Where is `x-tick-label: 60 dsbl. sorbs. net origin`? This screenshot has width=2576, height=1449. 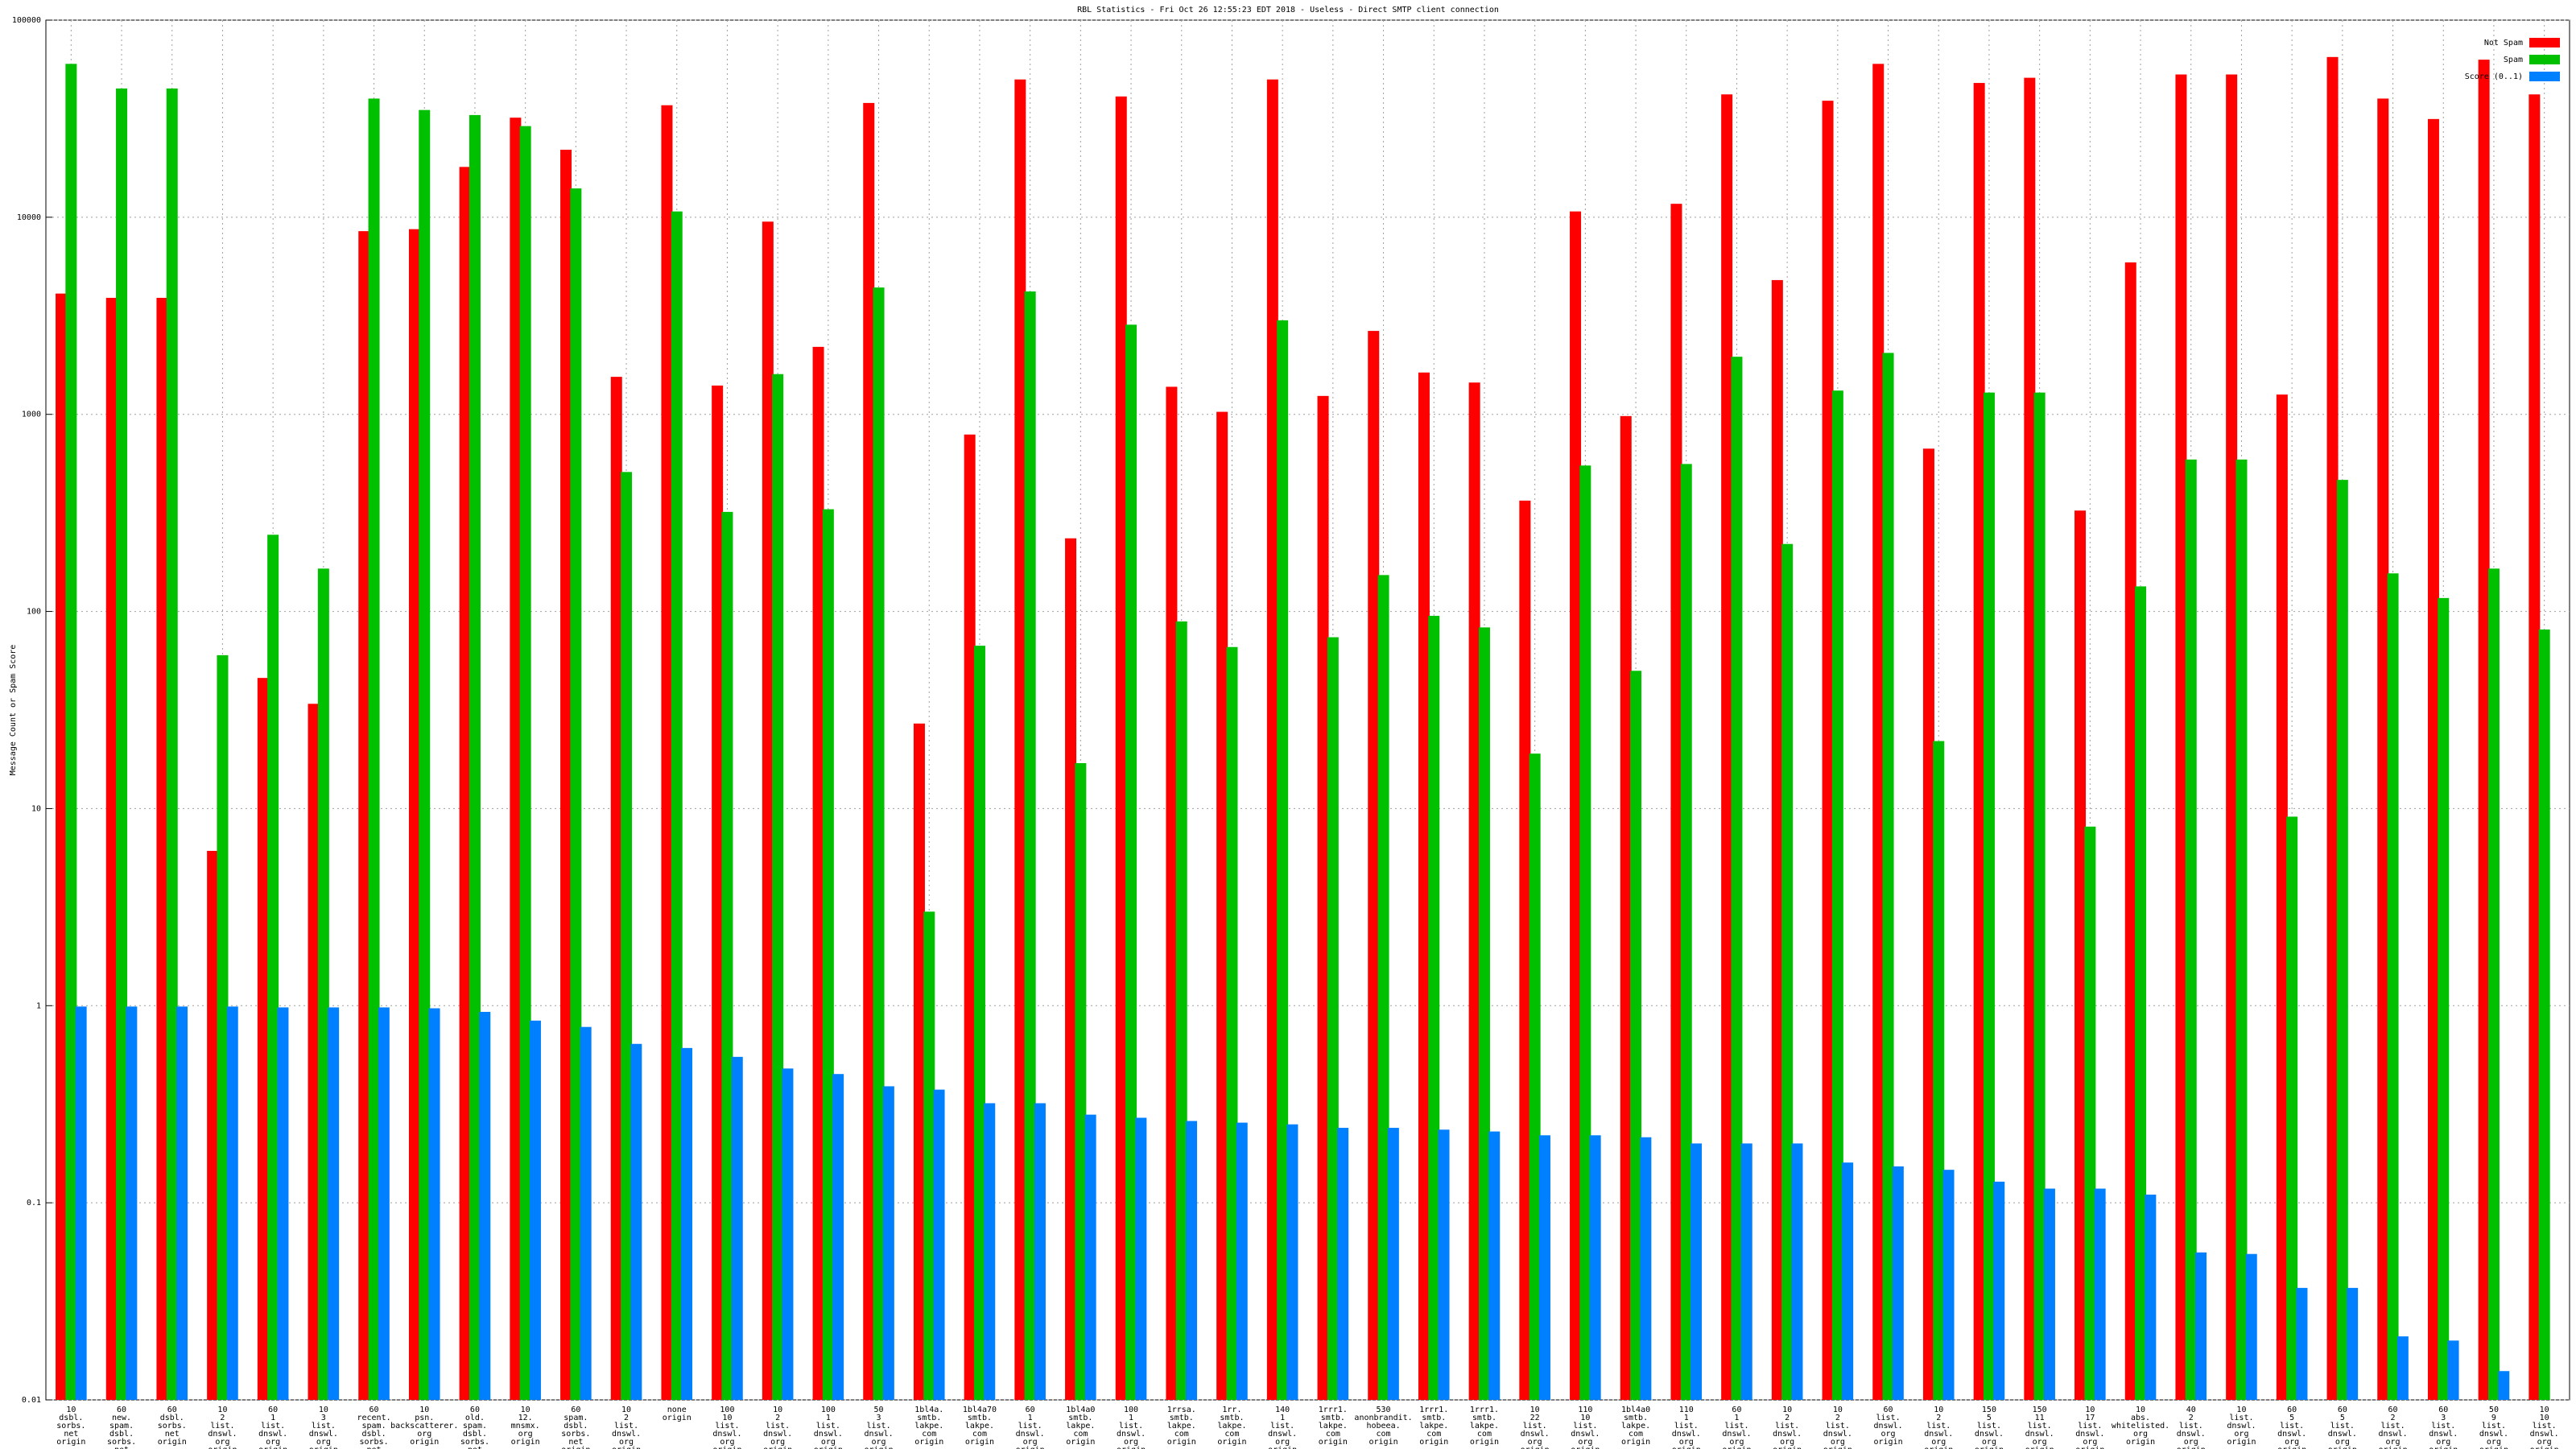 x-tick-label: 60 dsbl. sorbs. net origin is located at coordinates (172, 1426).